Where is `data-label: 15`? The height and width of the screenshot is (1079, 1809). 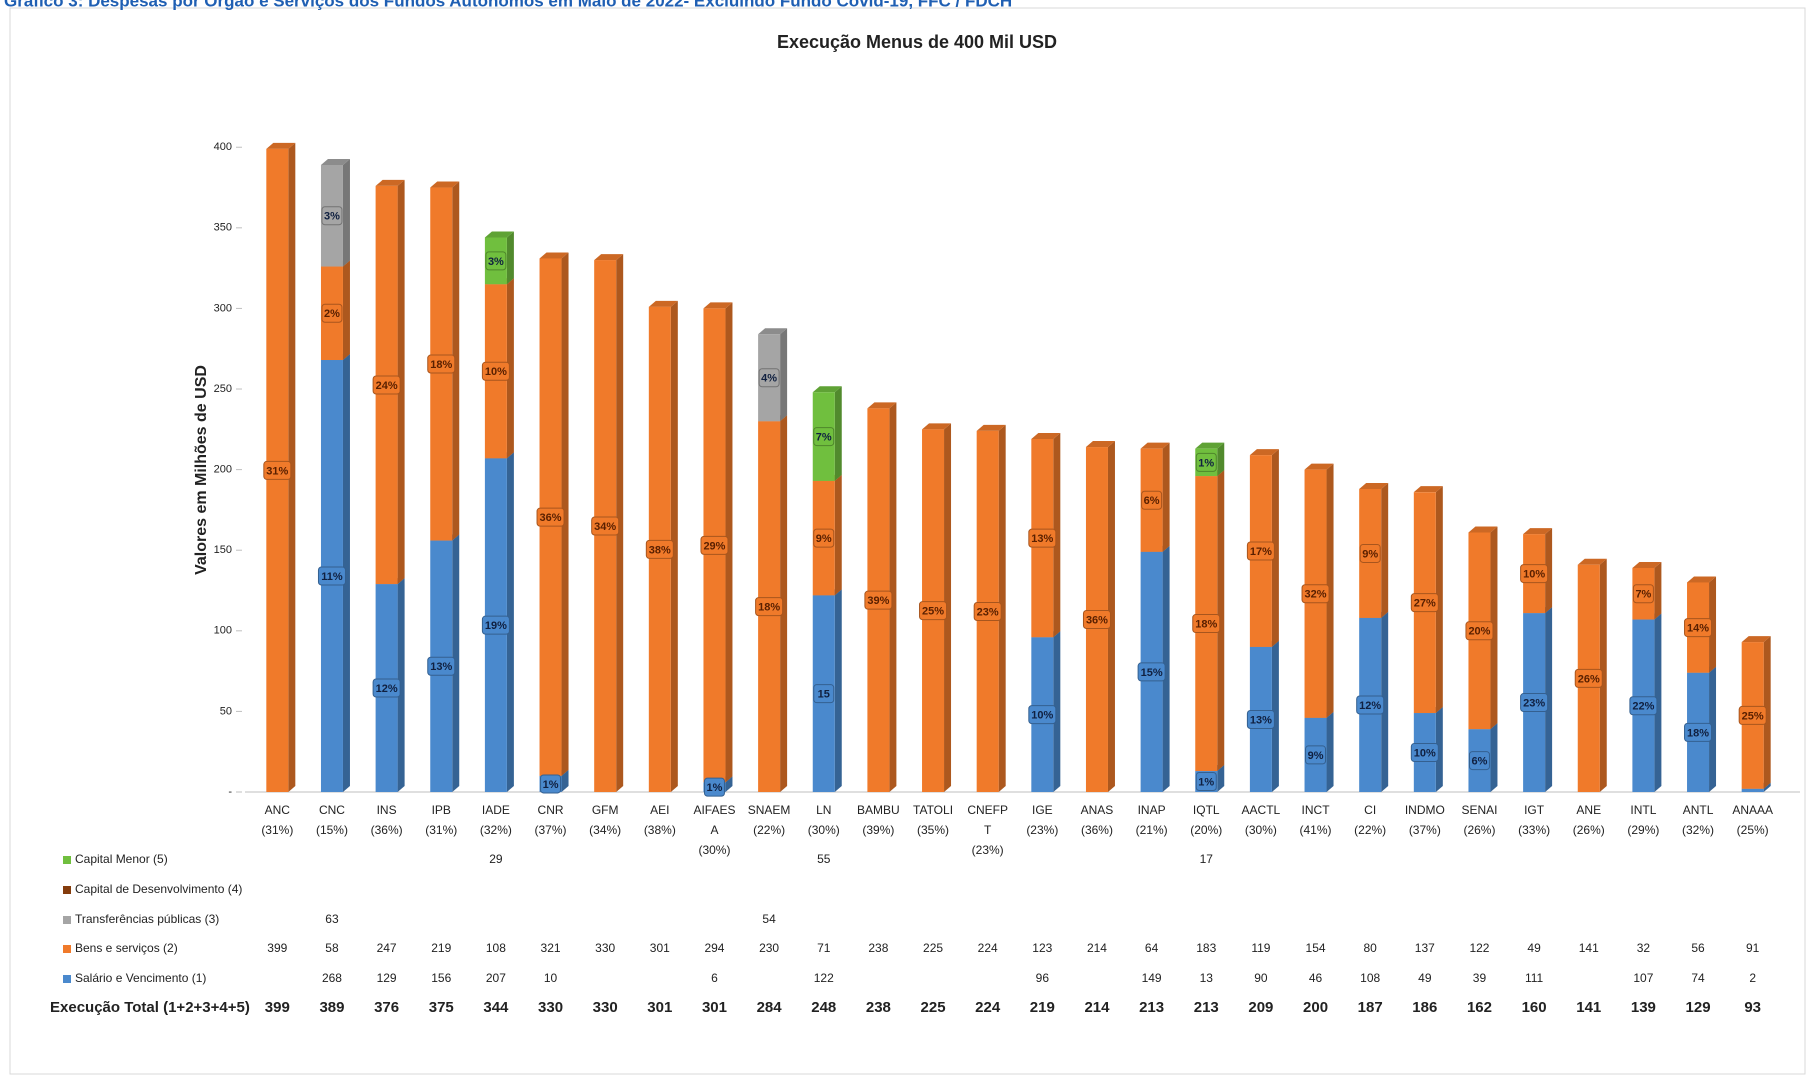
data-label: 15 is located at coordinates (824, 695).